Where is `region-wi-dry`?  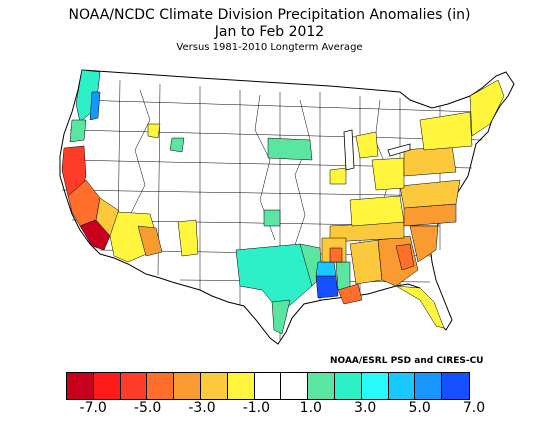 region-wi-dry is located at coordinates (338, 176).